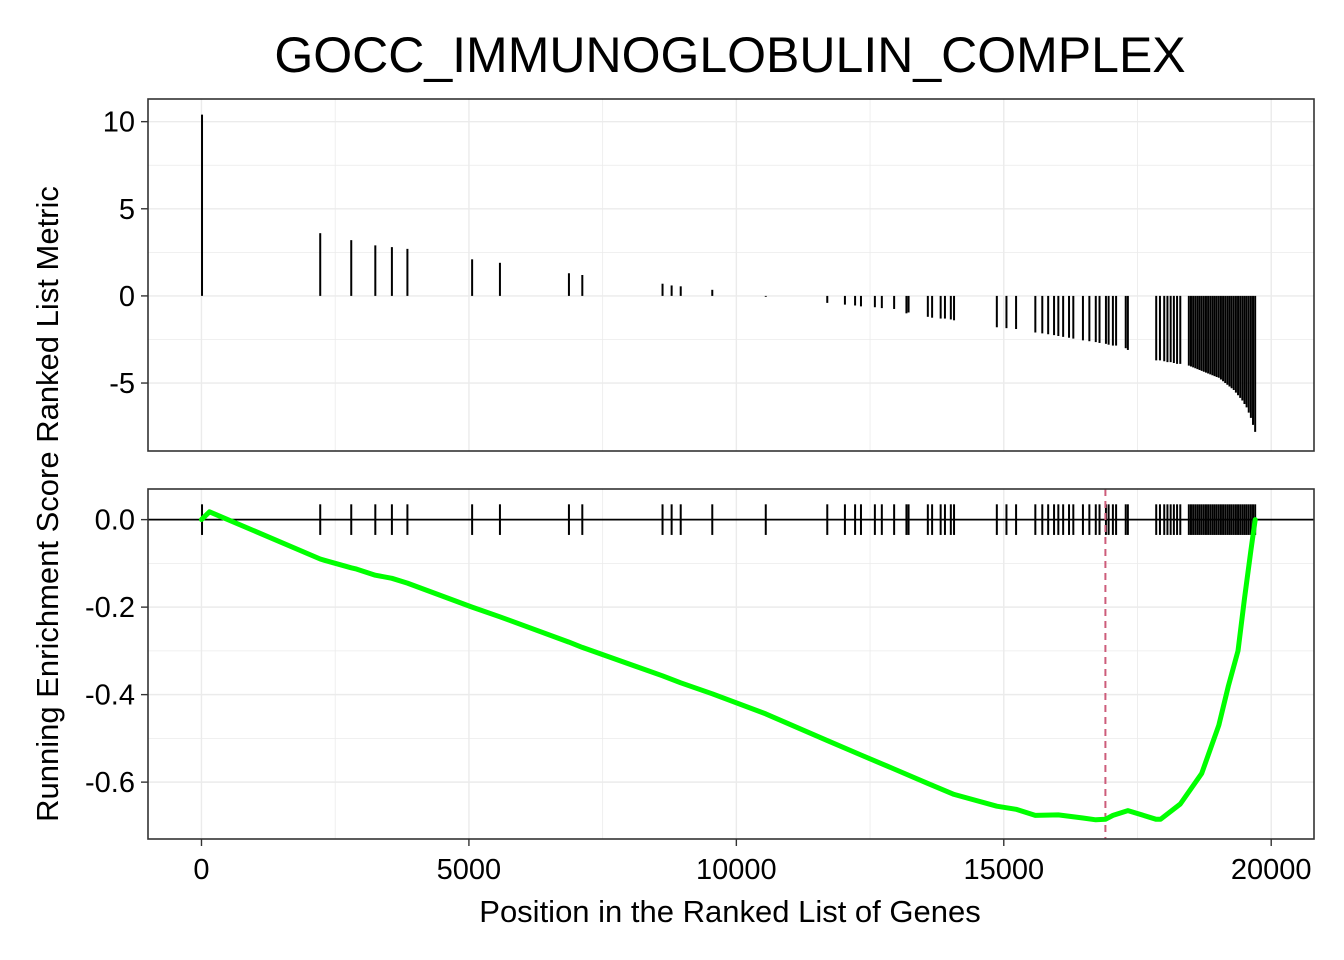 Image resolution: width=1344 pixels, height=960 pixels. What do you see at coordinates (110, 696) in the screenshot?
I see `y-tick-label: -0.4` at bounding box center [110, 696].